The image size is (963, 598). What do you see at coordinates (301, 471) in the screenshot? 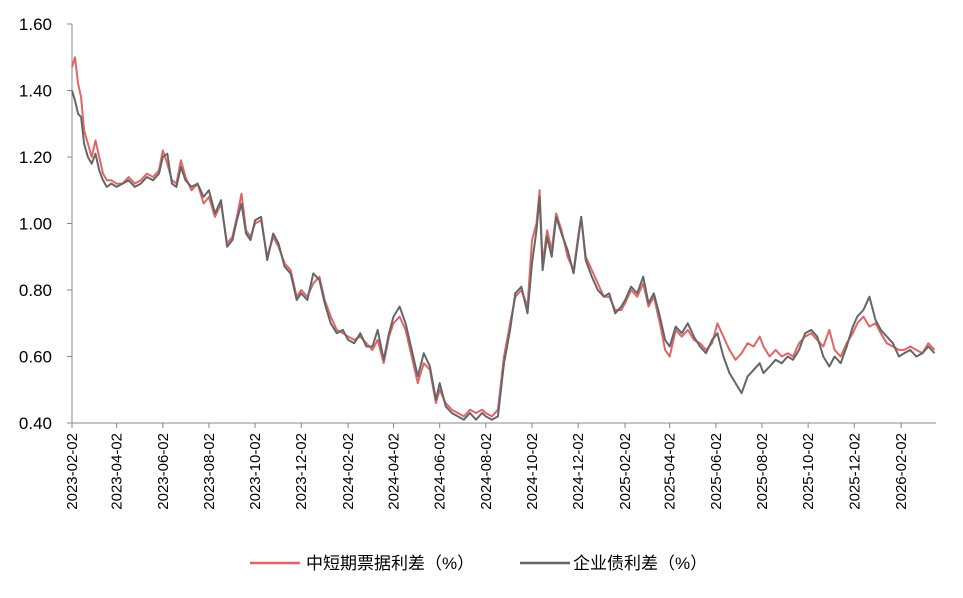
I see `x-tick-label: 2023-12-02` at bounding box center [301, 471].